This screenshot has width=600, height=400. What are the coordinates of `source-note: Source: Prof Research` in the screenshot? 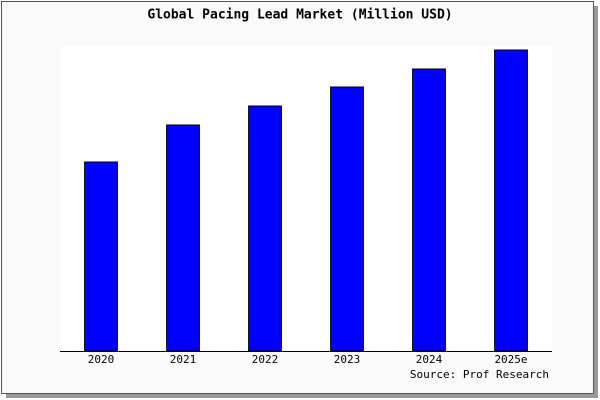 It's located at (479, 374).